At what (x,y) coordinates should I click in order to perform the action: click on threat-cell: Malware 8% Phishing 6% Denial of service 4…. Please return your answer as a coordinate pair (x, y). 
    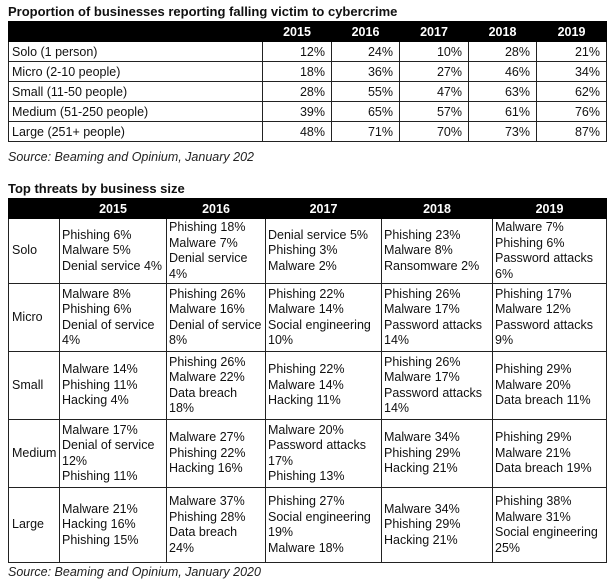
    Looking at the image, I should click on (113, 317).